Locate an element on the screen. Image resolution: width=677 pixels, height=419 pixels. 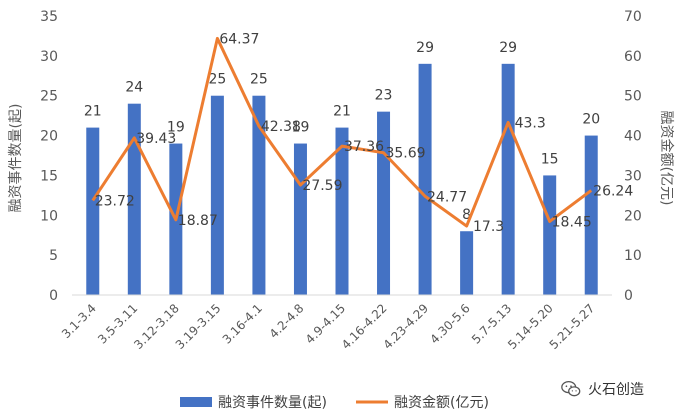
right-axis-tick: 50 is located at coordinates (633, 97).